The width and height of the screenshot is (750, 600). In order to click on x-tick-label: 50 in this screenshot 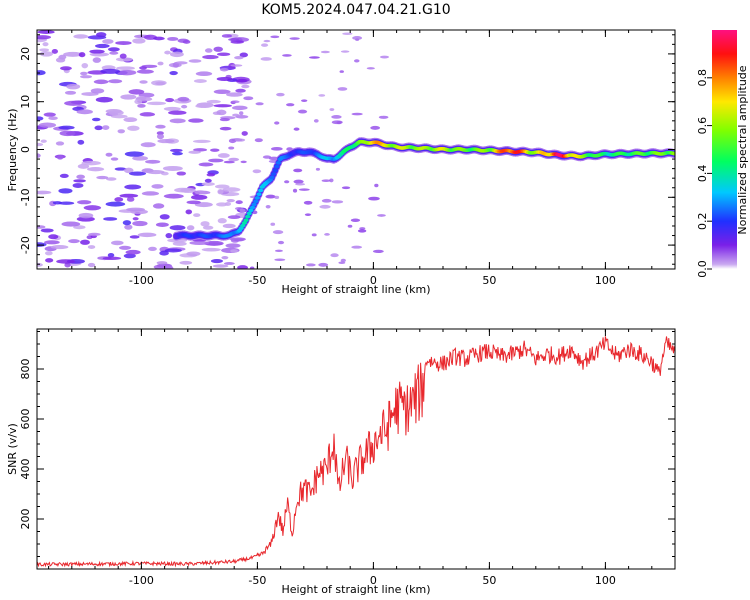, I will do `click(489, 280)`.